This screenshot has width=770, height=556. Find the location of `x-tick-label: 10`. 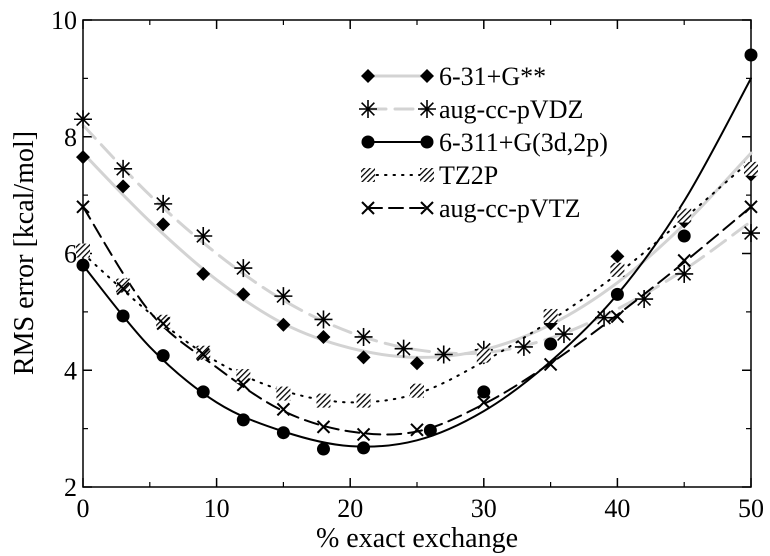

x-tick-label: 10 is located at coordinates (217, 508).